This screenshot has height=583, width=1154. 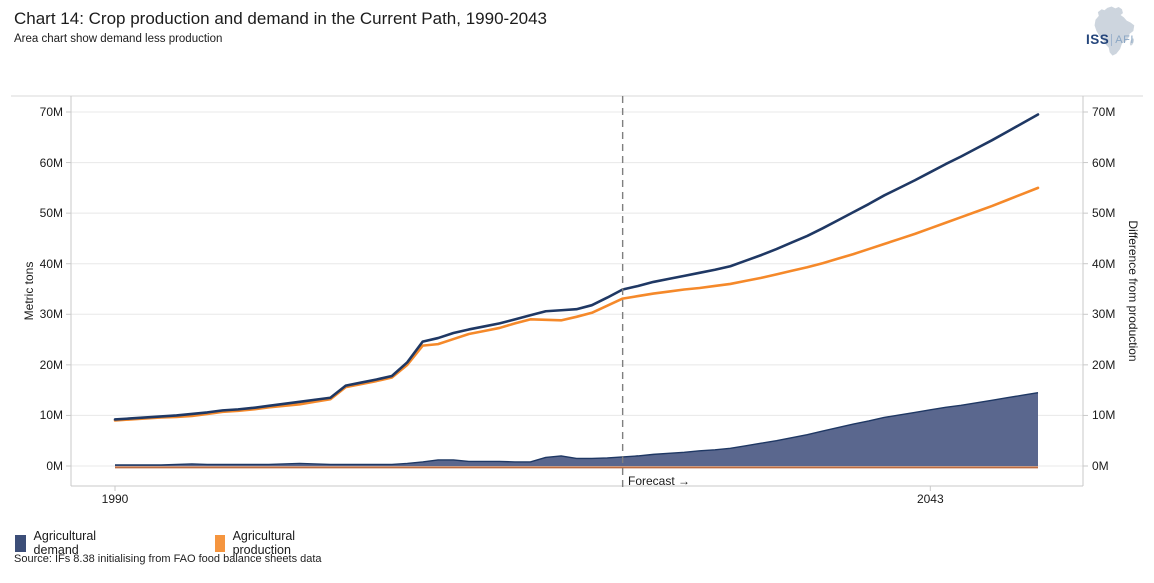 What do you see at coordinates (51, 162) in the screenshot?
I see `y-tick-label-left: 60M` at bounding box center [51, 162].